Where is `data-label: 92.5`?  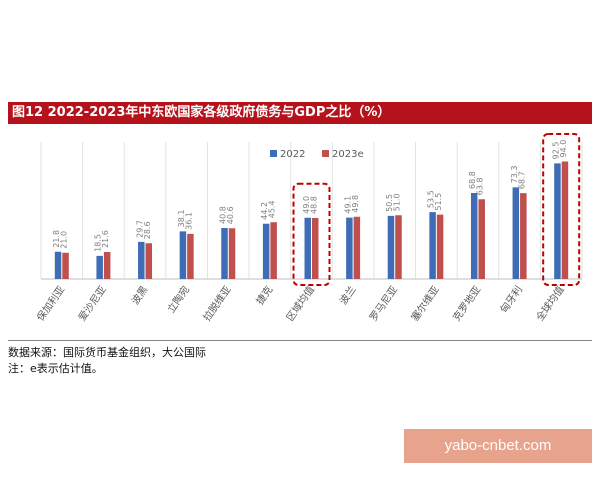 data-label: 92.5 is located at coordinates (555, 151).